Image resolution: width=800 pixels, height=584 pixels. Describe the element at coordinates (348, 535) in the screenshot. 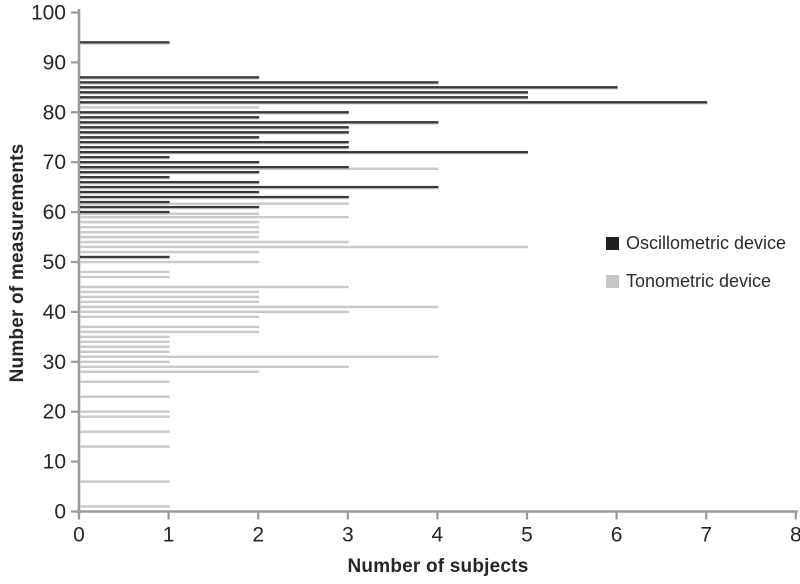

I see `x-tick-label: 3` at that location.